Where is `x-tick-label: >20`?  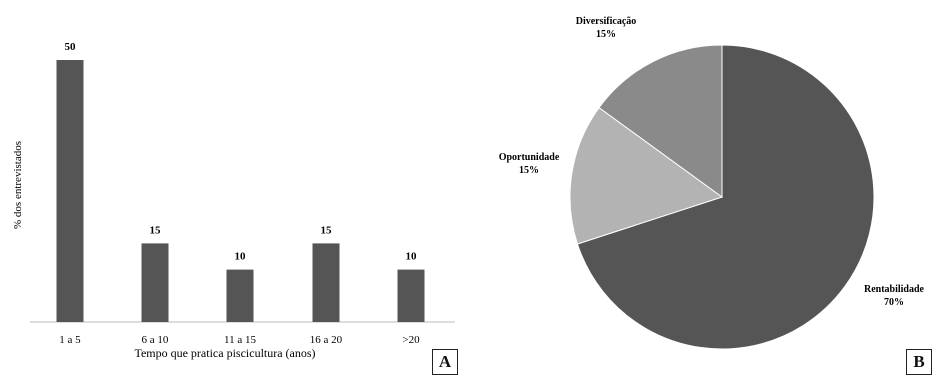
x-tick-label: >20 is located at coordinates (411, 340).